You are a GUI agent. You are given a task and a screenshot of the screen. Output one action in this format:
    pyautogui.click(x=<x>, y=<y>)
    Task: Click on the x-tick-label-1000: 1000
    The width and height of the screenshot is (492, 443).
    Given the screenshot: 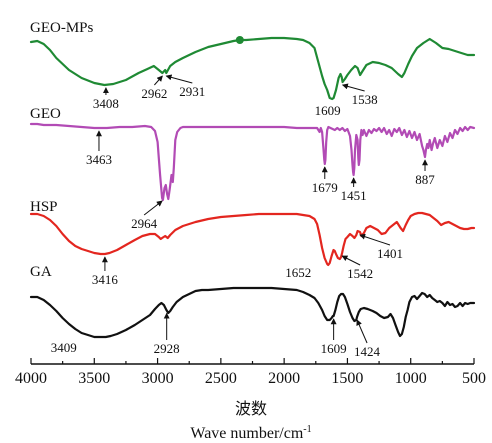 What is the action you would take?
    pyautogui.click(x=411, y=378)
    